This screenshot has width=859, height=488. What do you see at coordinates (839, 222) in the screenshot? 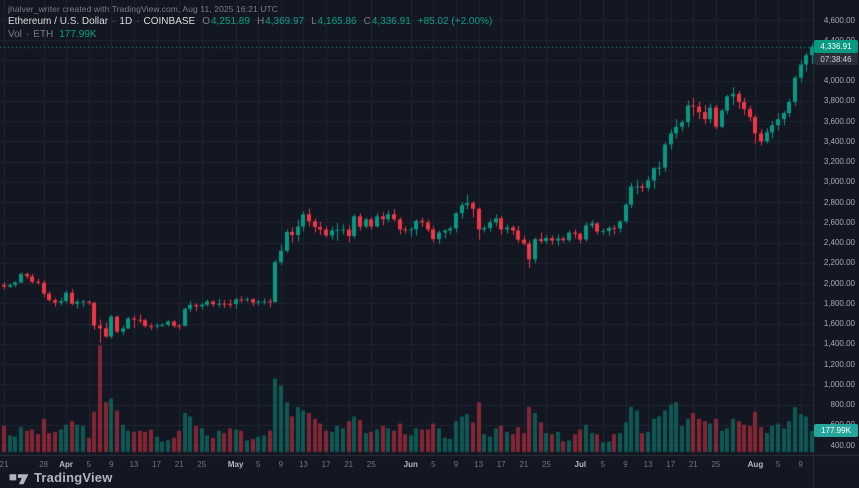
I see `price-axis-label: 2,600.00` at bounding box center [839, 222].